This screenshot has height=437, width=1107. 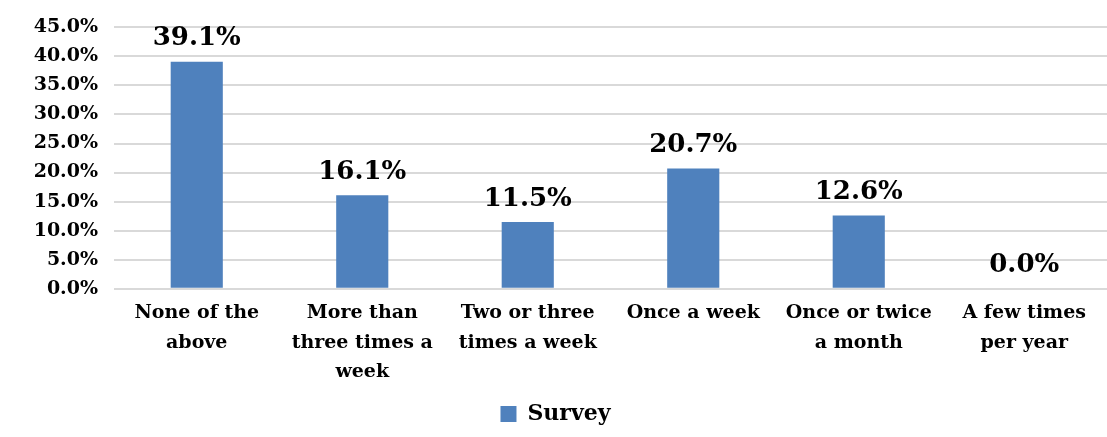 I want to click on data-label: 0.0%, so click(x=1024, y=263).